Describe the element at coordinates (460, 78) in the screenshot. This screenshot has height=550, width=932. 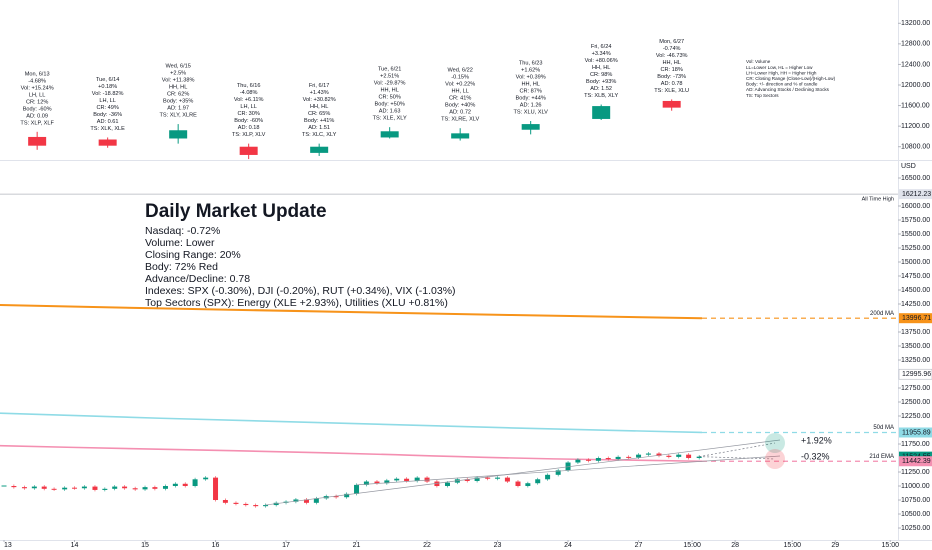
I see `daily-annotation: -0.15%` at that location.